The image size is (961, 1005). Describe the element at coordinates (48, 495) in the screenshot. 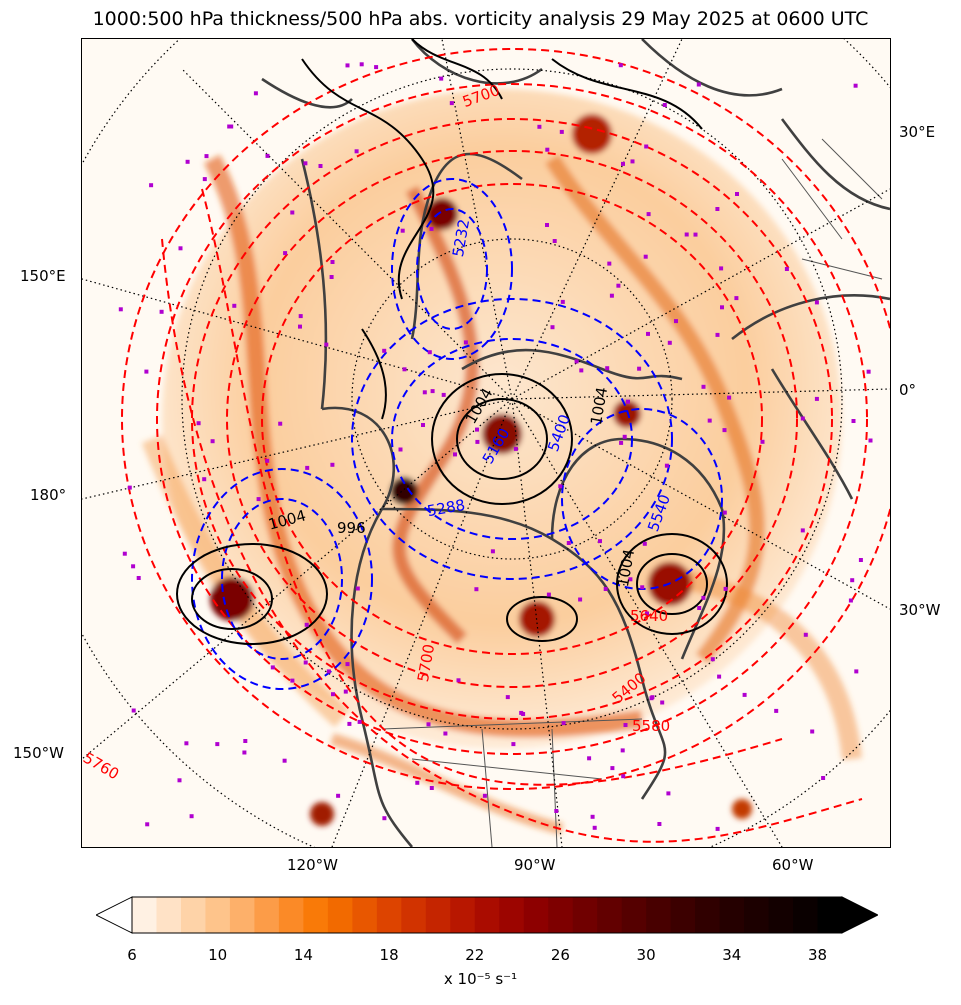

I see `graticule-label: 180°` at that location.